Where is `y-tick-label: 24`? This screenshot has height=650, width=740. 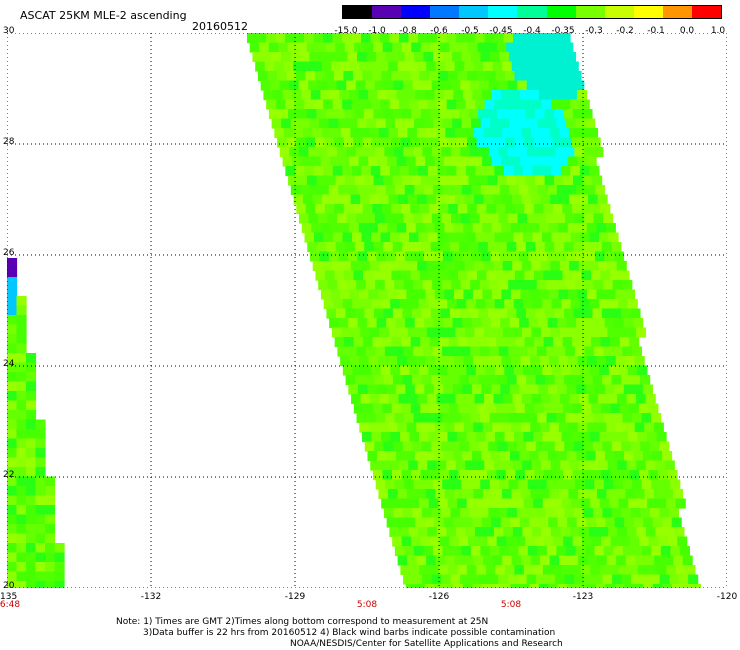
y-tick-label: 24 is located at coordinates (9, 364).